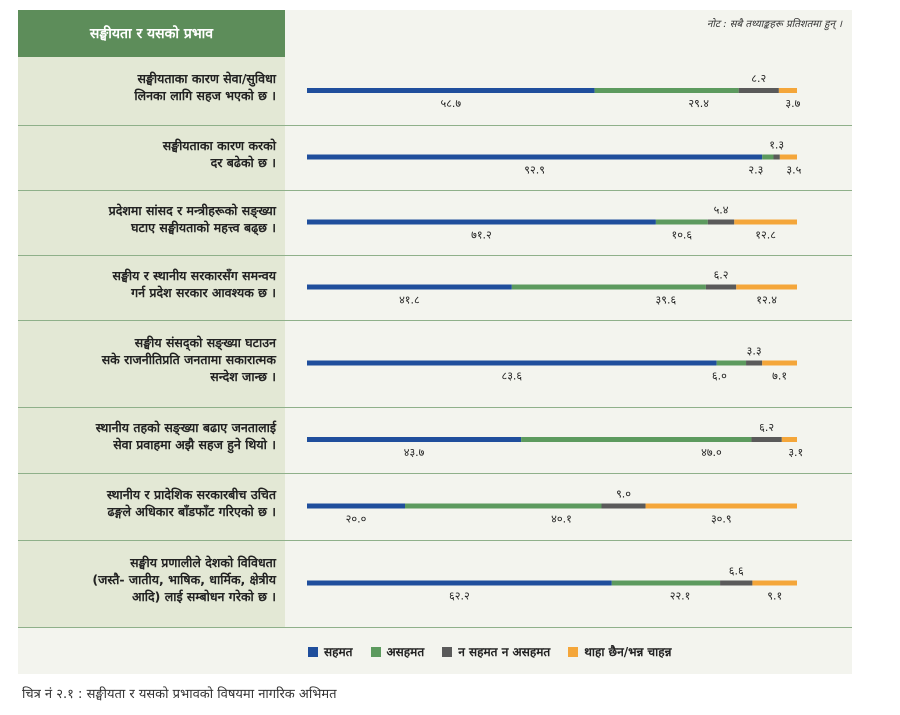 This screenshot has height=715, width=900. I want to click on legend-label: सहमत, so click(338, 652).